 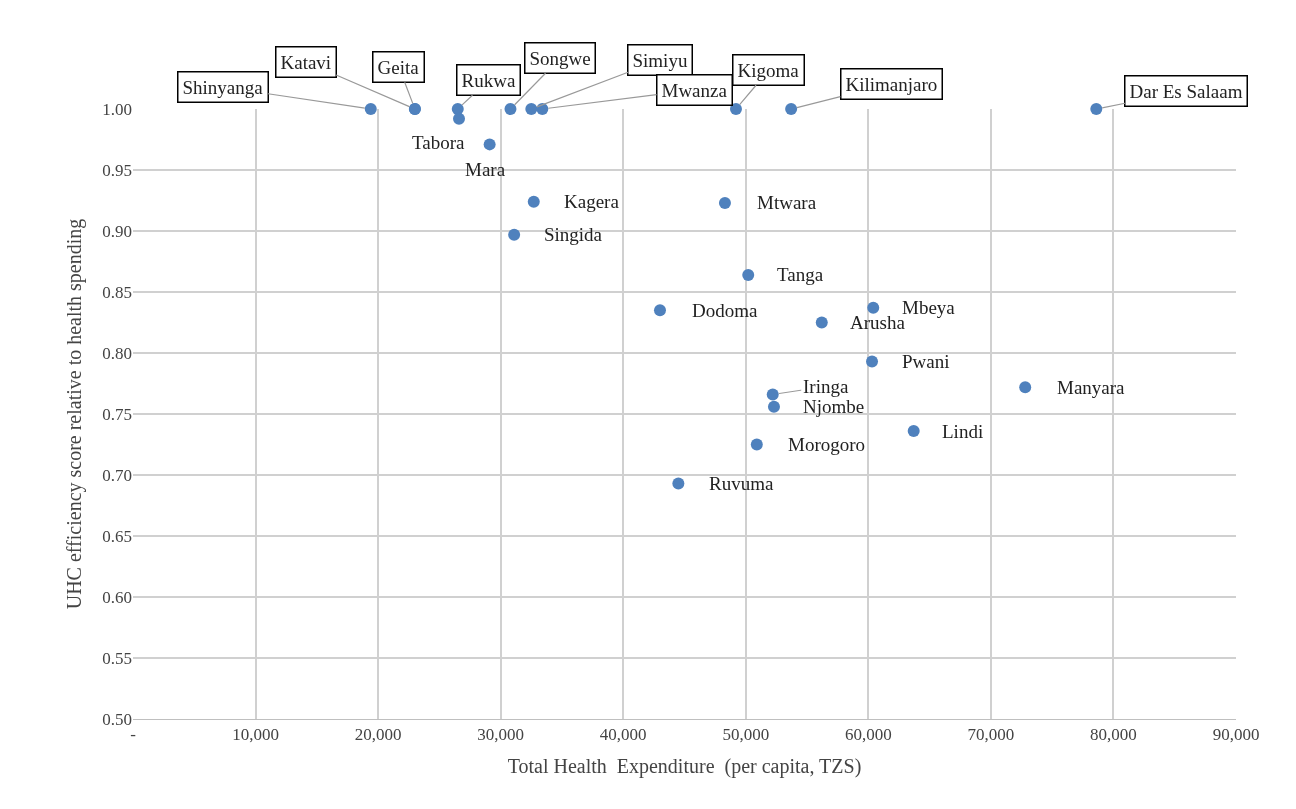 I want to click on annotation: Kagera, so click(x=592, y=201).